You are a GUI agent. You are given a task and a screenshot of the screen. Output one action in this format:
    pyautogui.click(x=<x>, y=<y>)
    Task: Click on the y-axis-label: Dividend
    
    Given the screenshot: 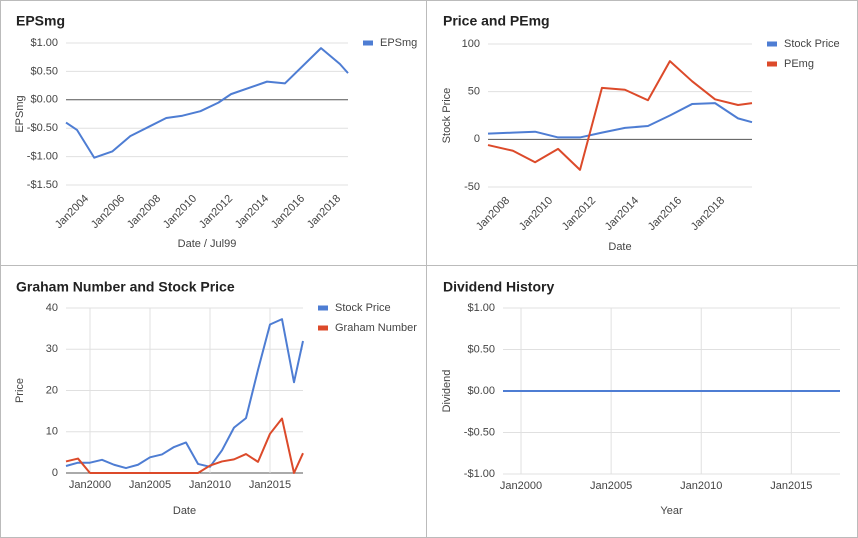 What is the action you would take?
    pyautogui.click(x=447, y=391)
    